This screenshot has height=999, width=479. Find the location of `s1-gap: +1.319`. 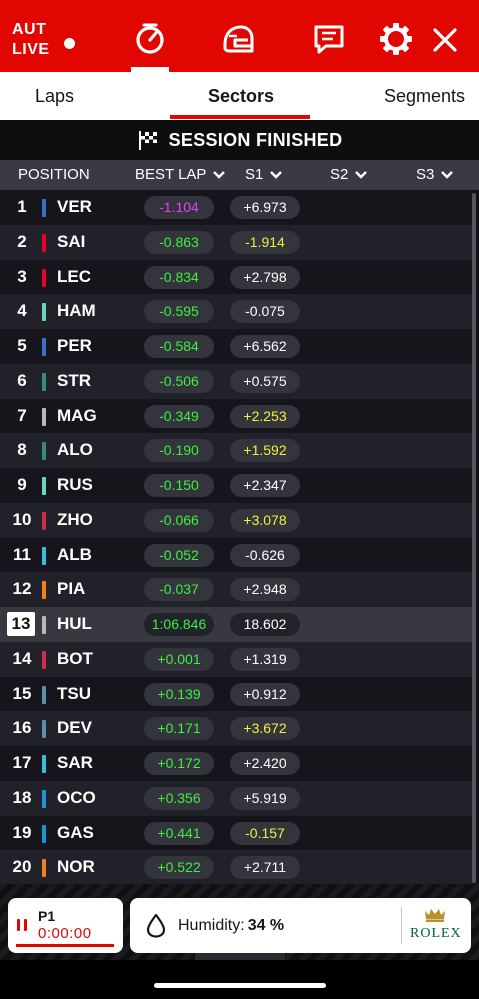

s1-gap: +1.319 is located at coordinates (265, 659).